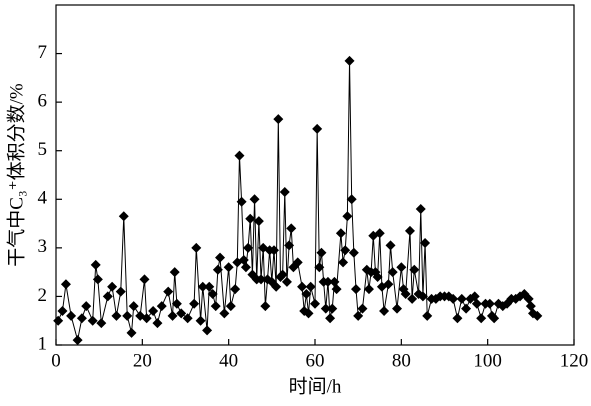  What do you see at coordinates (315, 360) in the screenshot?
I see `x-tick-label: 60` at bounding box center [315, 360].